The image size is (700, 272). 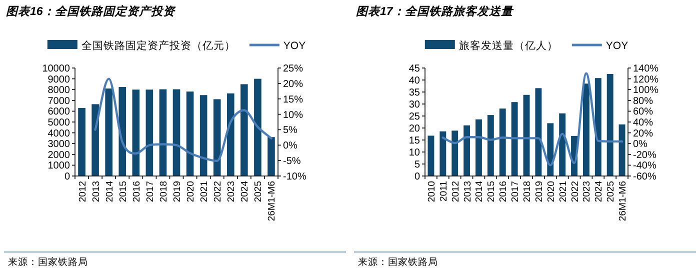 What do you see at coordinates (294, 177) in the screenshot?
I see `y2-tick-label: -10%` at bounding box center [294, 177].